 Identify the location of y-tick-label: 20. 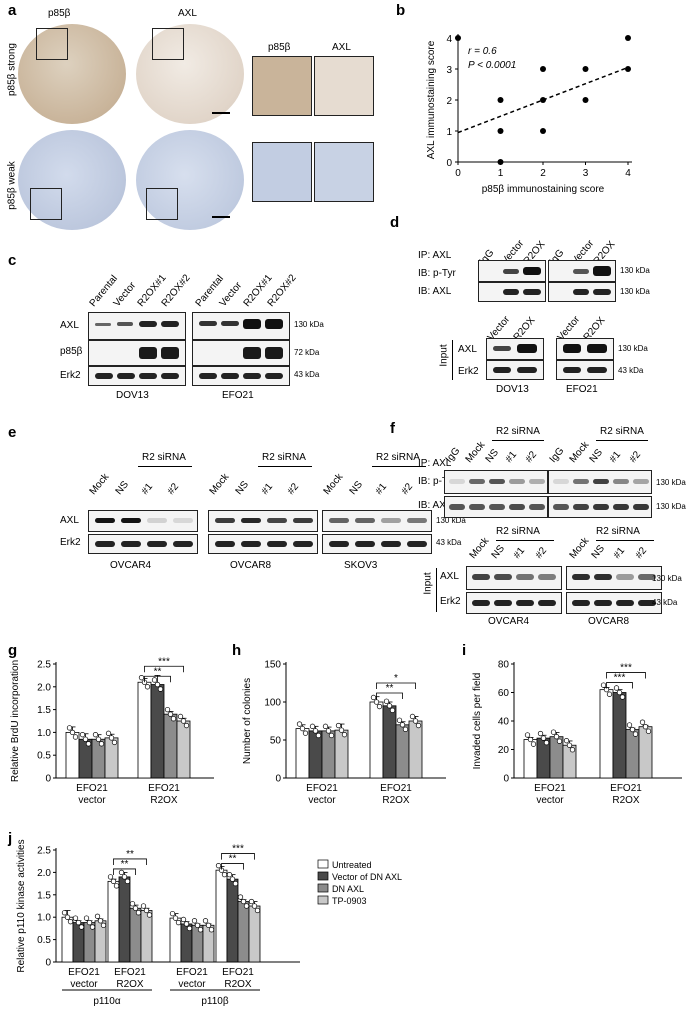
(504, 750).